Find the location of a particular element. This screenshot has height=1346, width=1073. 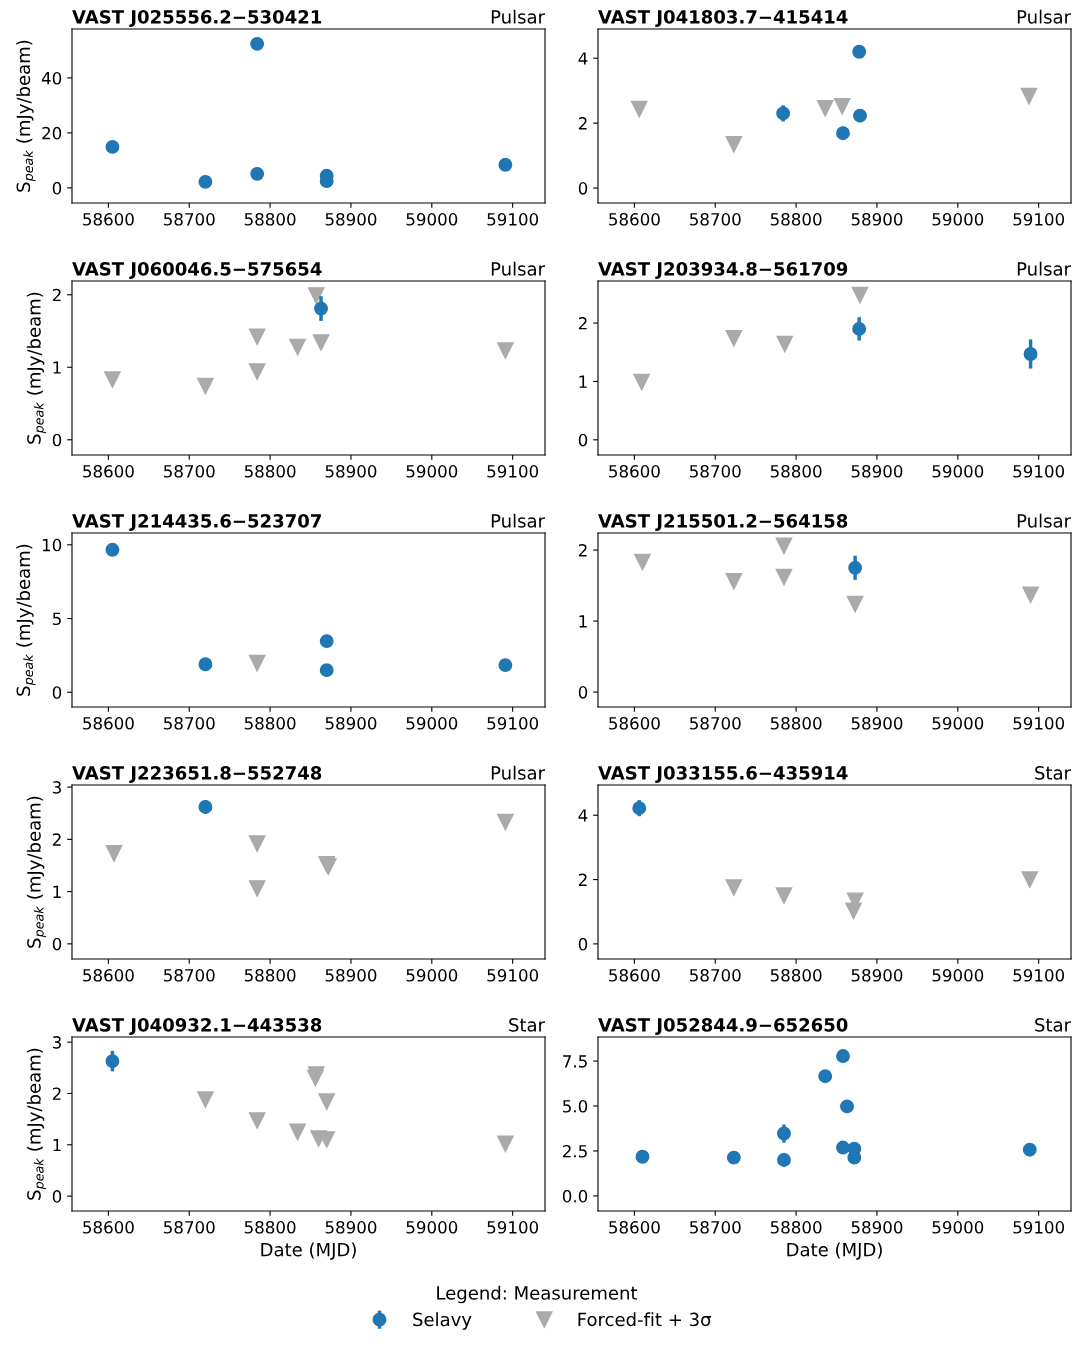

y-tick-label: 40 is located at coordinates (51, 78).